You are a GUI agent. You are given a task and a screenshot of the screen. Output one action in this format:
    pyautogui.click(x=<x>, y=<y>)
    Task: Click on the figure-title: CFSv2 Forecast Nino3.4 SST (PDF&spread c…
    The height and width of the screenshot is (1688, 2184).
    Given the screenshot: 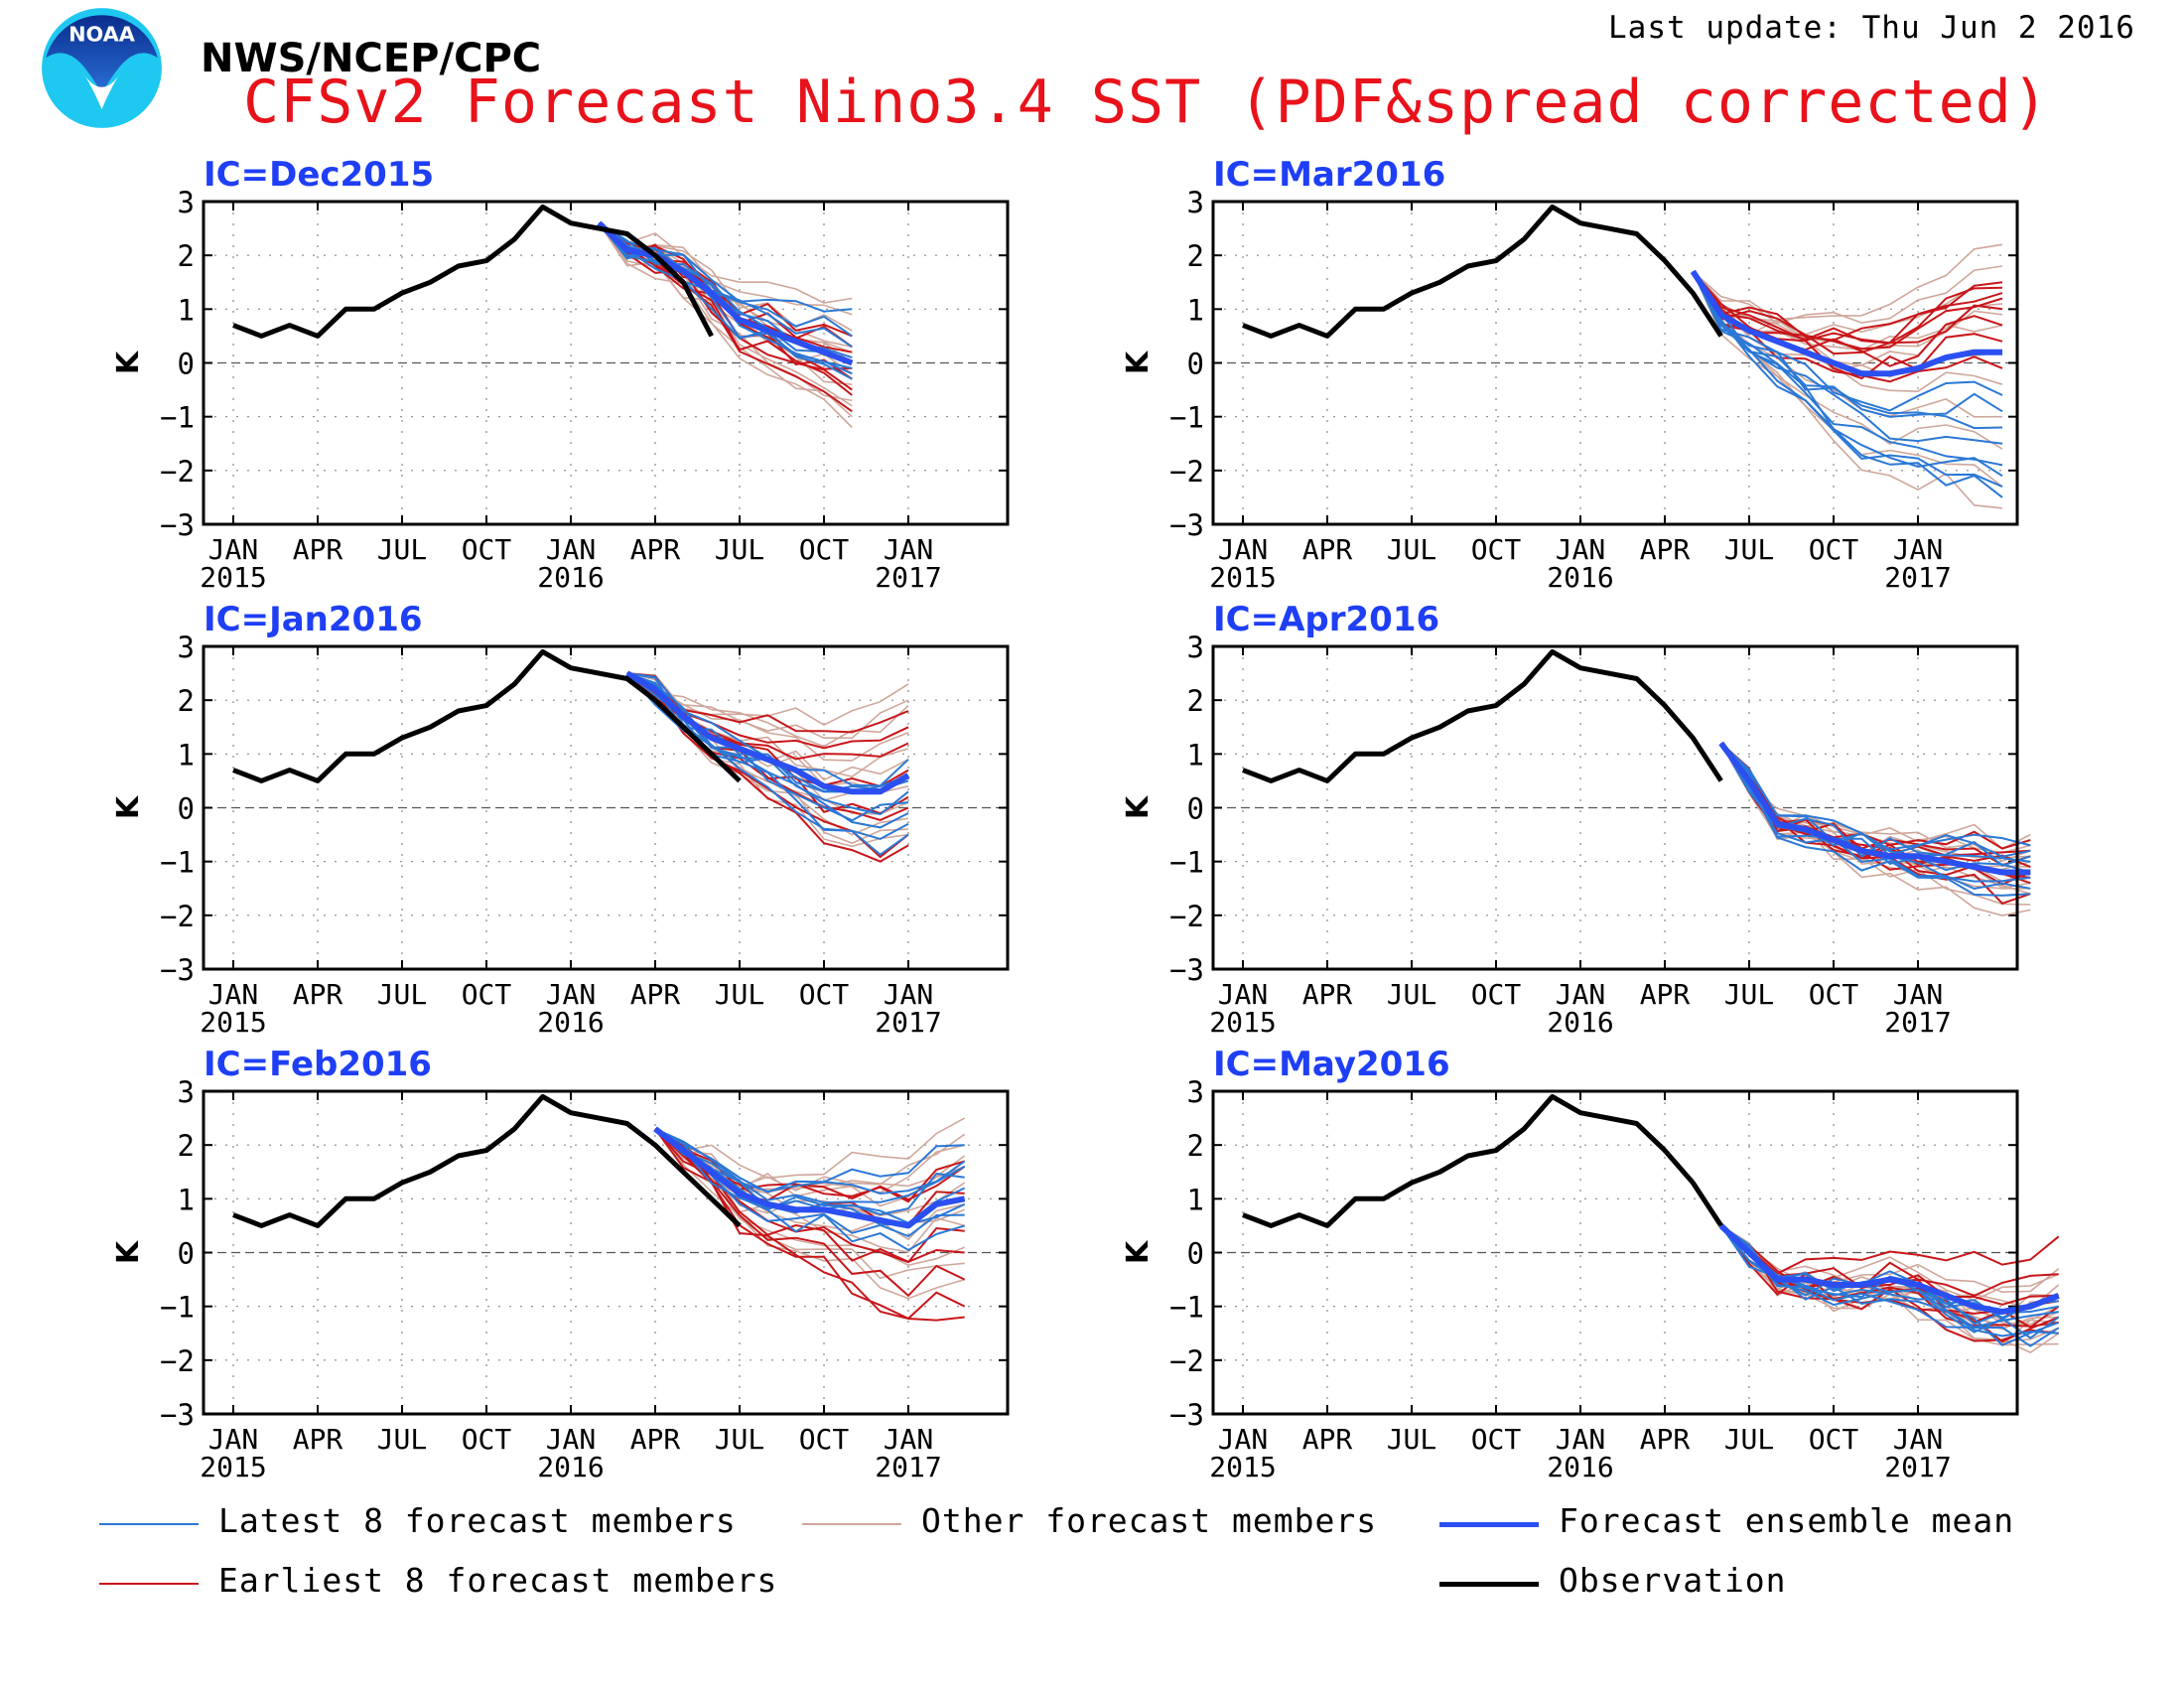 What is the action you would take?
    pyautogui.click(x=1146, y=102)
    